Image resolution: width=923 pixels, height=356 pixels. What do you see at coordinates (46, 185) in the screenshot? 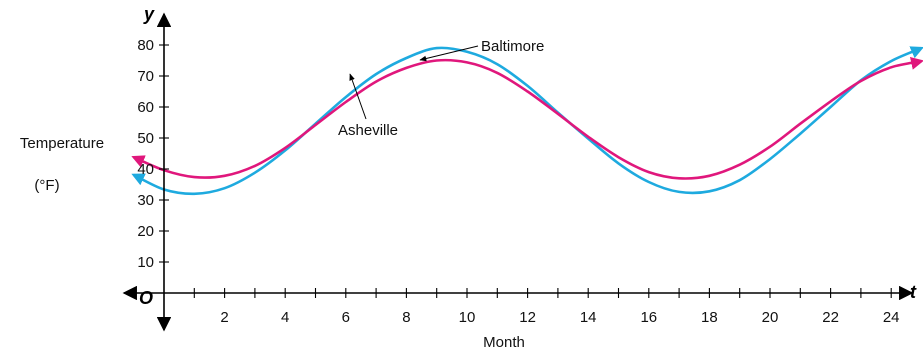
I see `y-axis-unit: (°F)` at bounding box center [46, 185].